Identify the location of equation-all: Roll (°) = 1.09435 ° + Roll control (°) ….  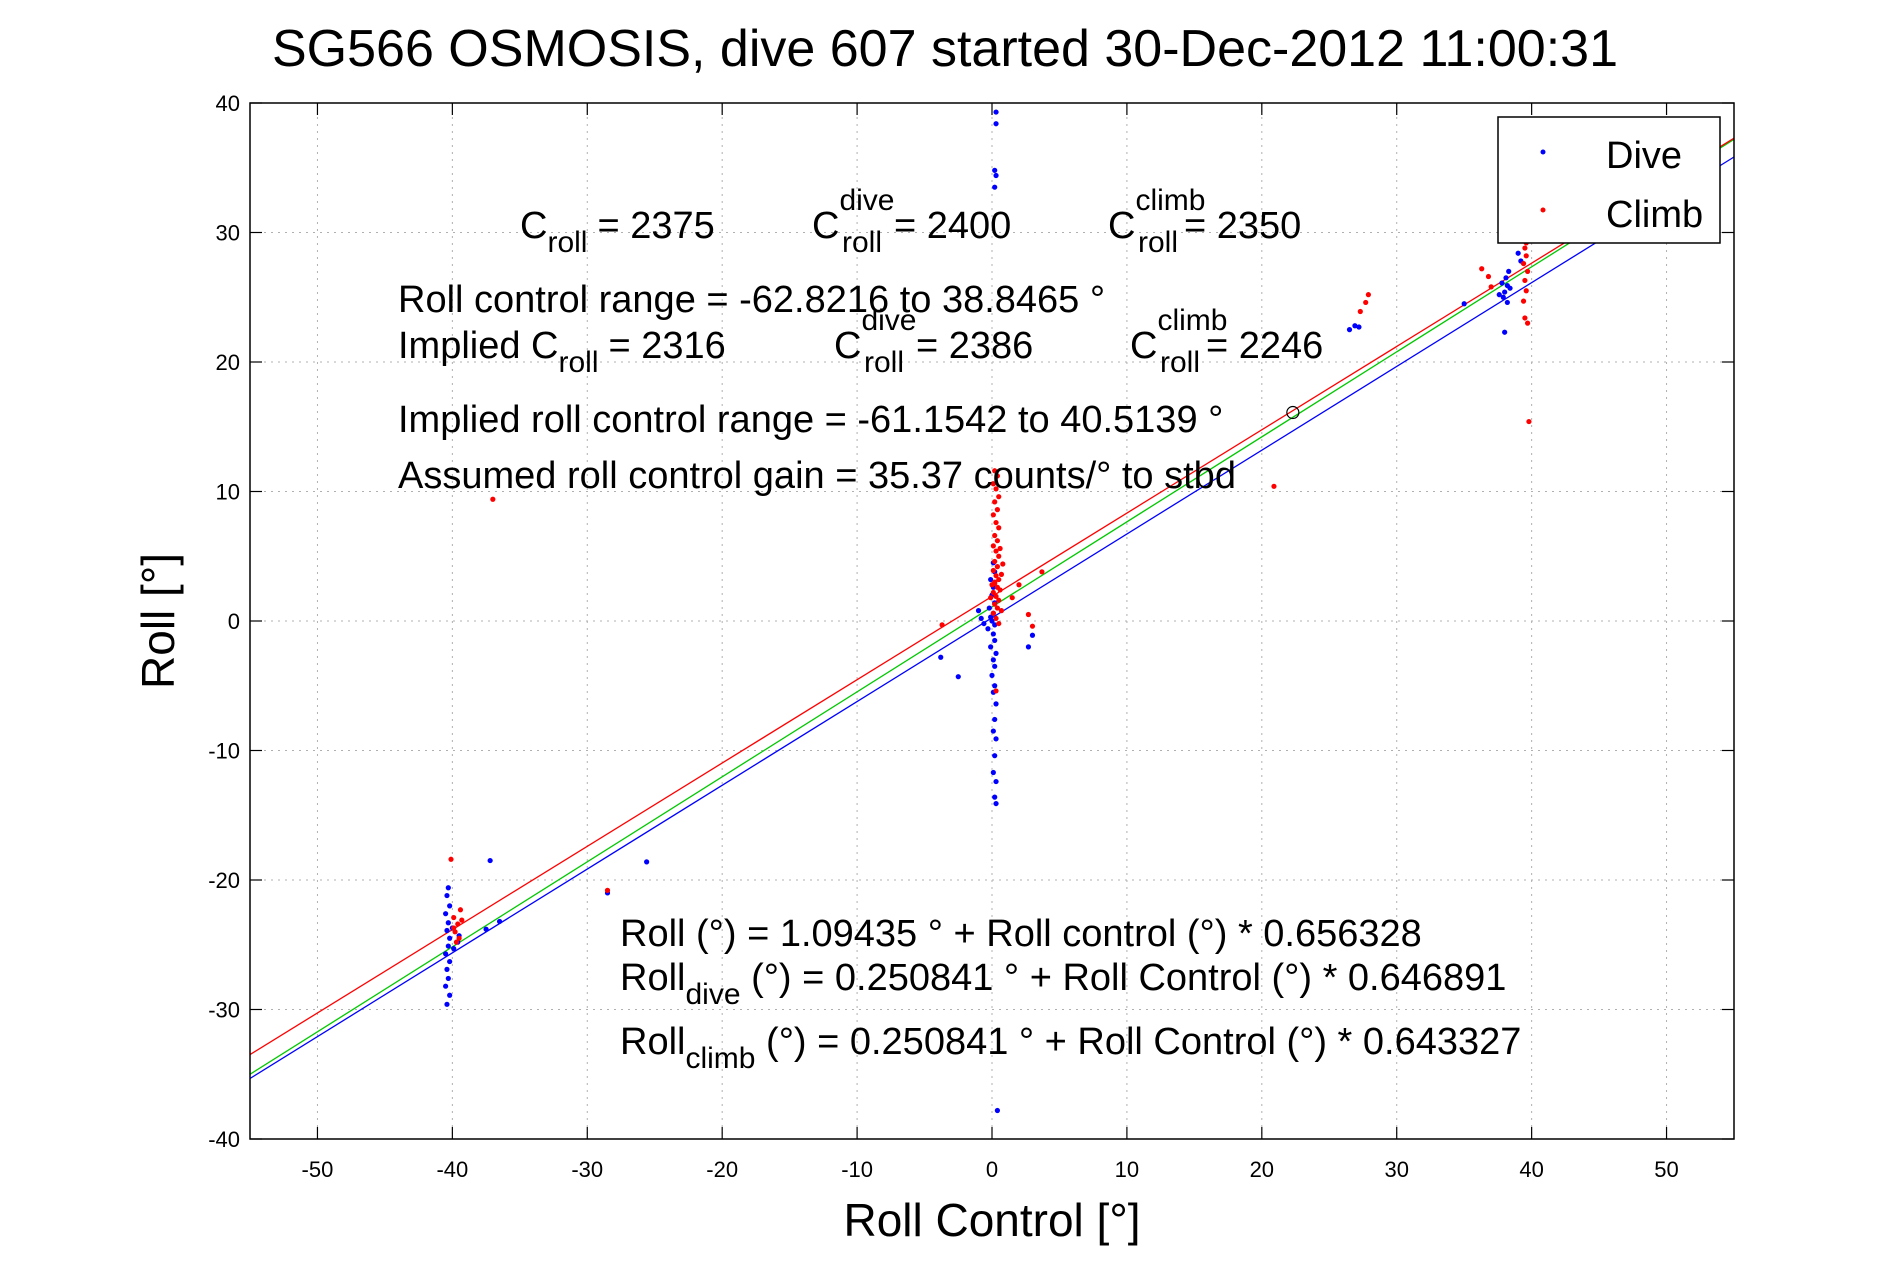
(1021, 934).